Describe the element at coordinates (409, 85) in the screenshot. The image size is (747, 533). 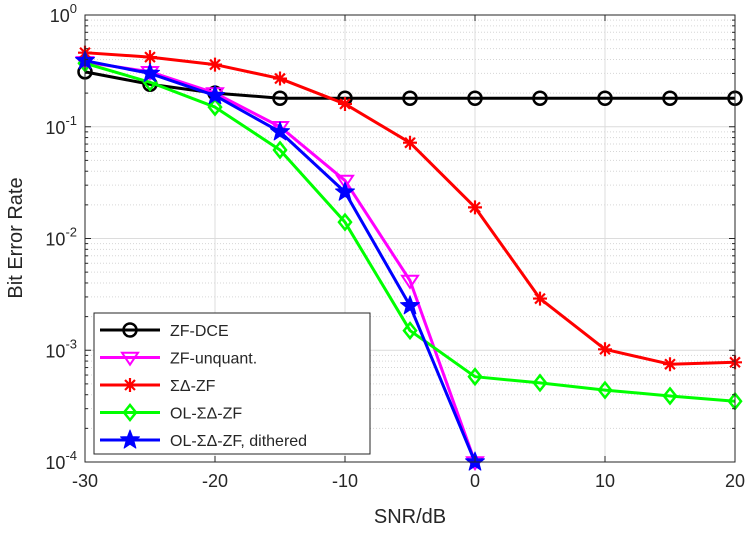
I see `series-line` at that location.